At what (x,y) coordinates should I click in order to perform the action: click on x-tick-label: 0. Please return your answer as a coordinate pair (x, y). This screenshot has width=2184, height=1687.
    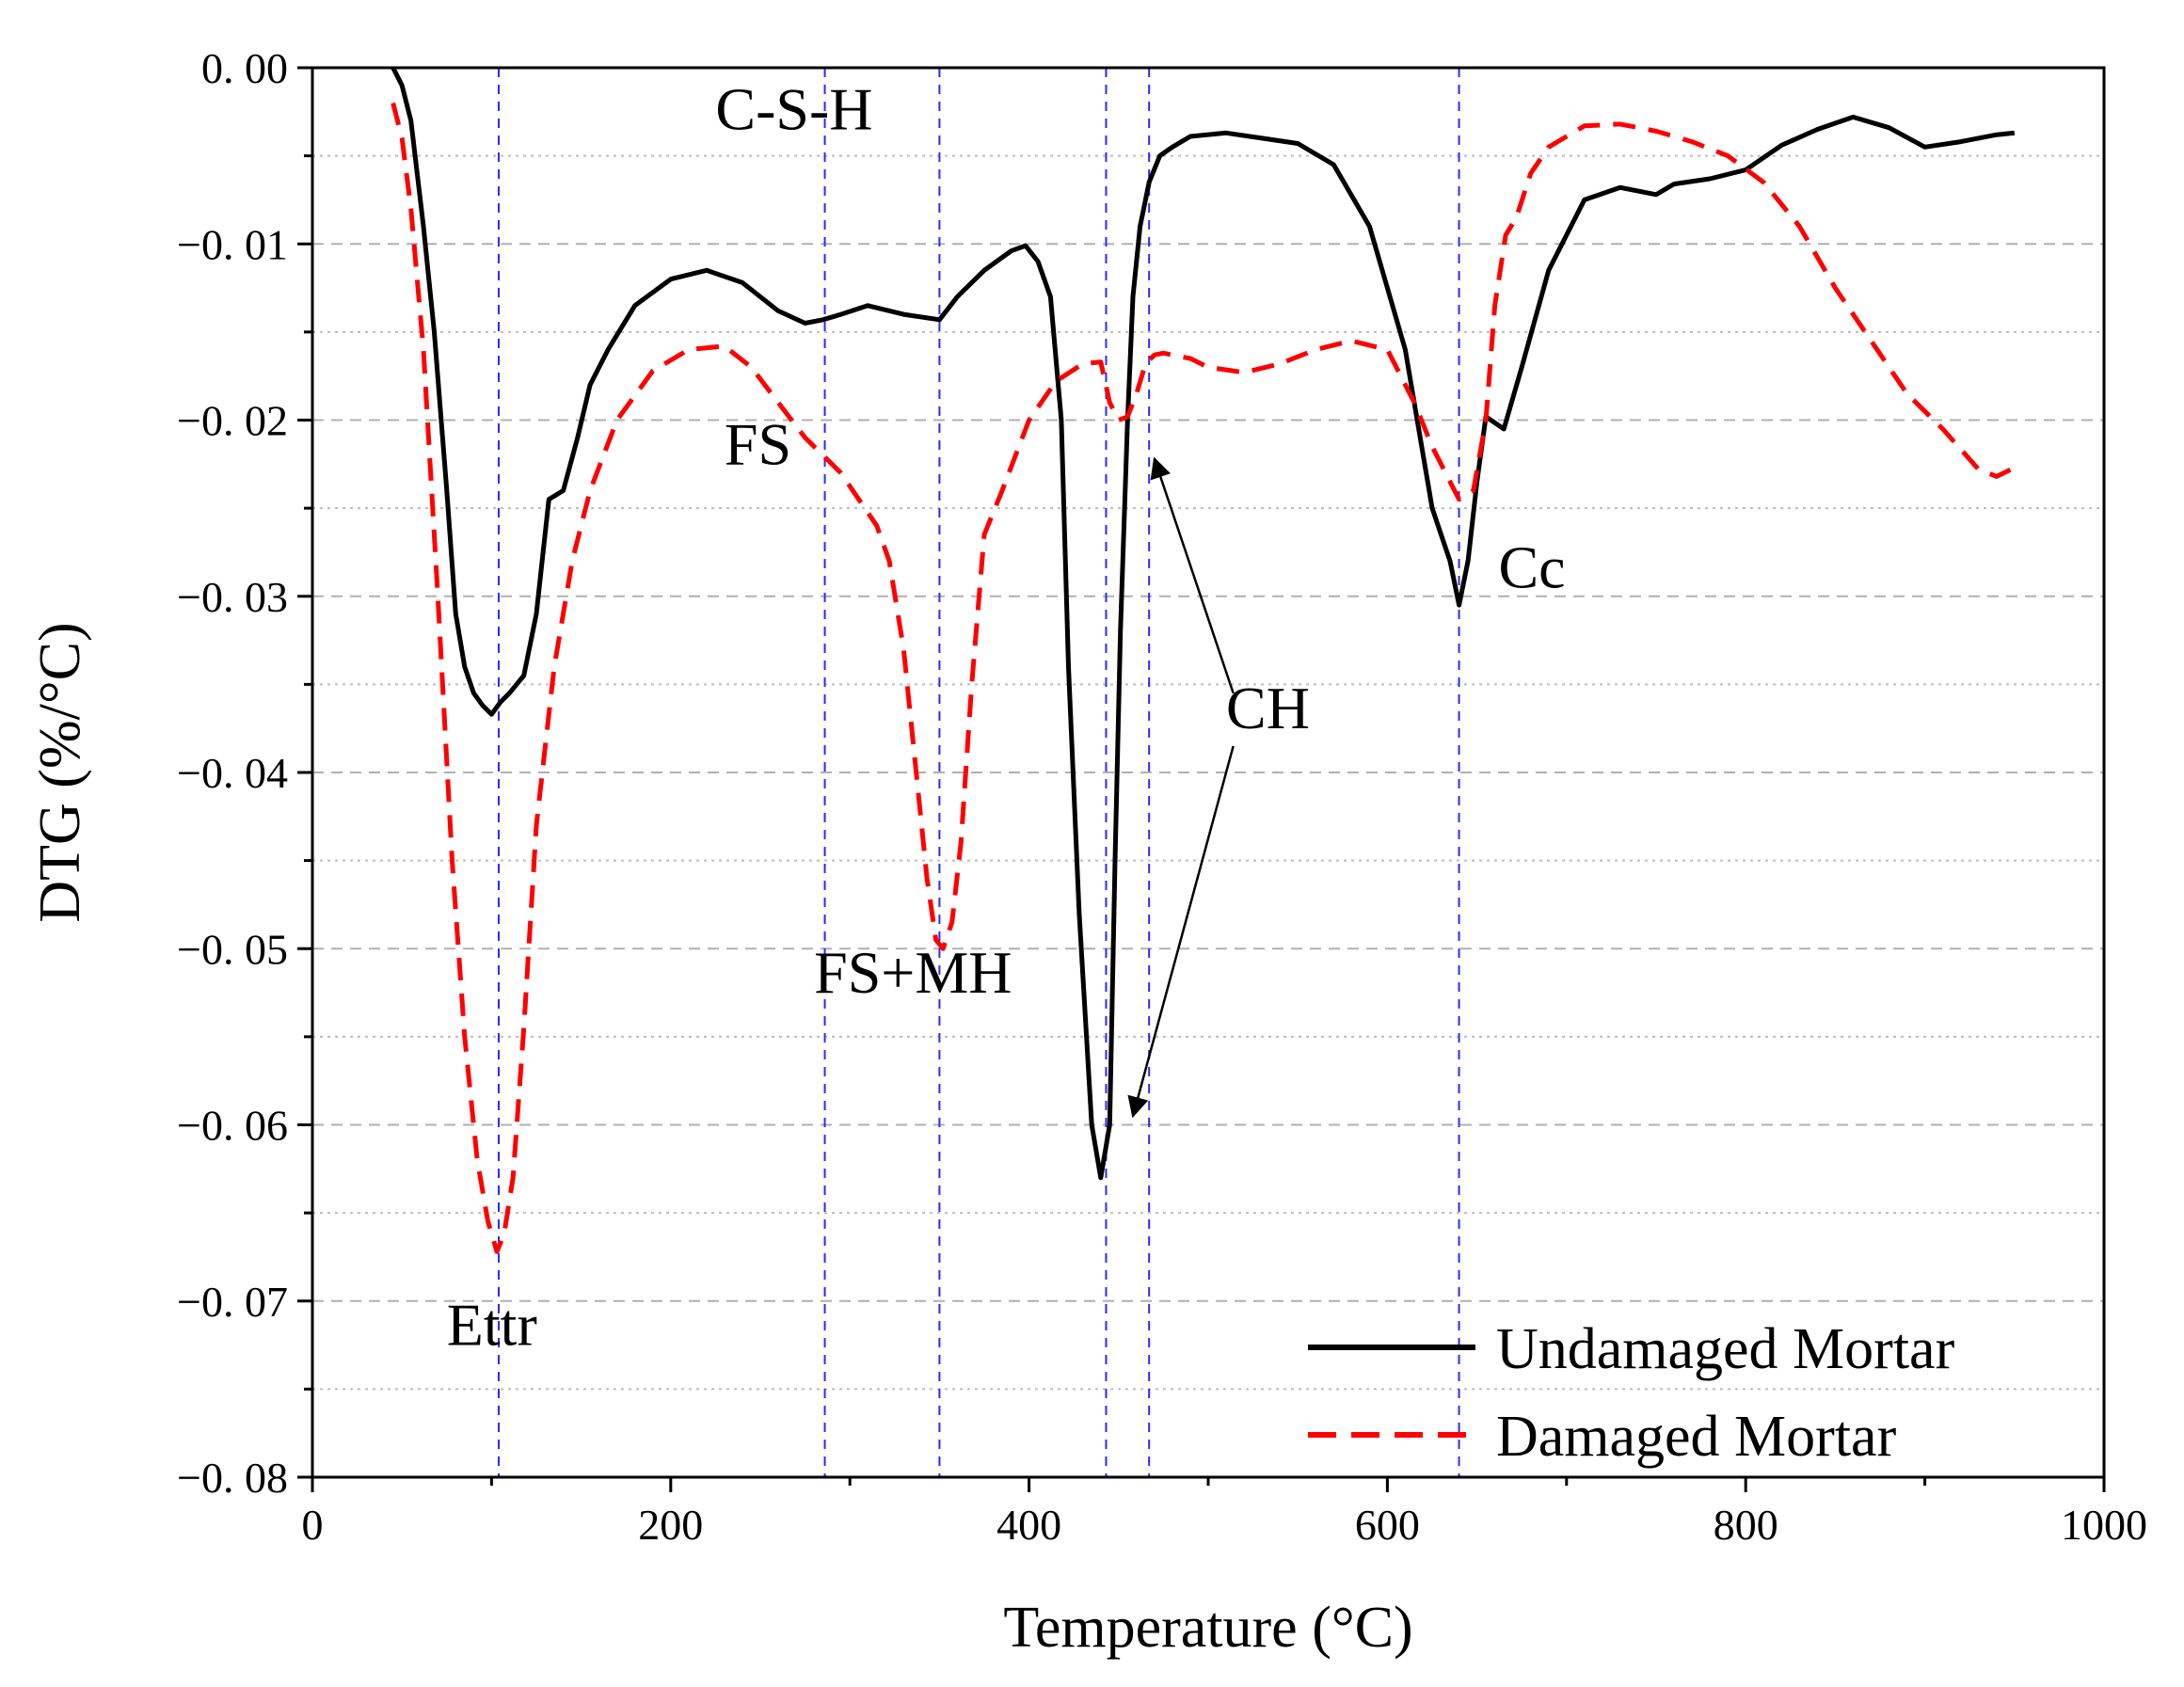
    Looking at the image, I should click on (313, 1525).